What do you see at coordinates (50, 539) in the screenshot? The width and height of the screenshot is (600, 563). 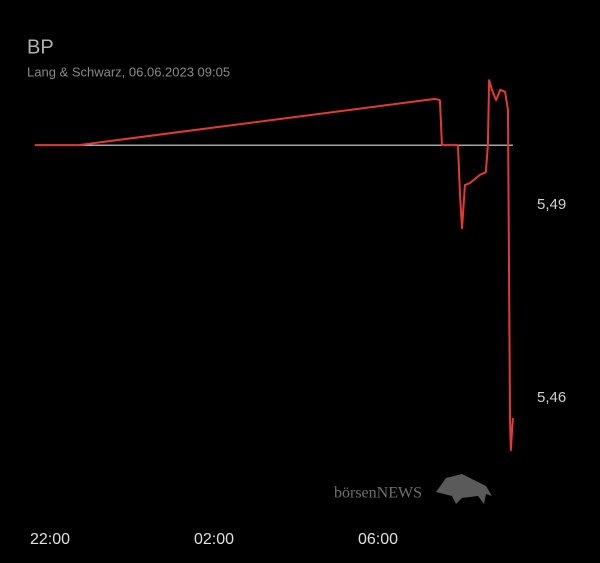 I see `x-tick-label: 22:00` at bounding box center [50, 539].